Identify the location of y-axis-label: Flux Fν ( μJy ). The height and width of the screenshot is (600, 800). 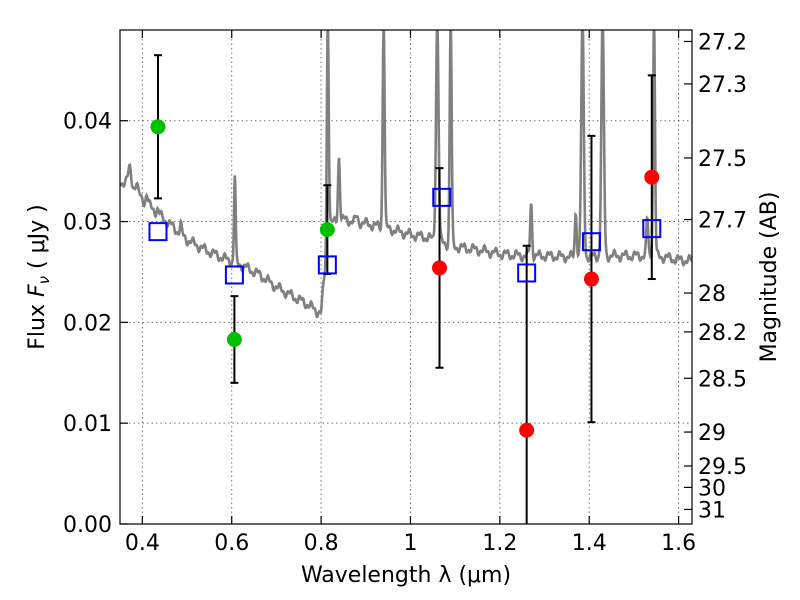
(39, 276).